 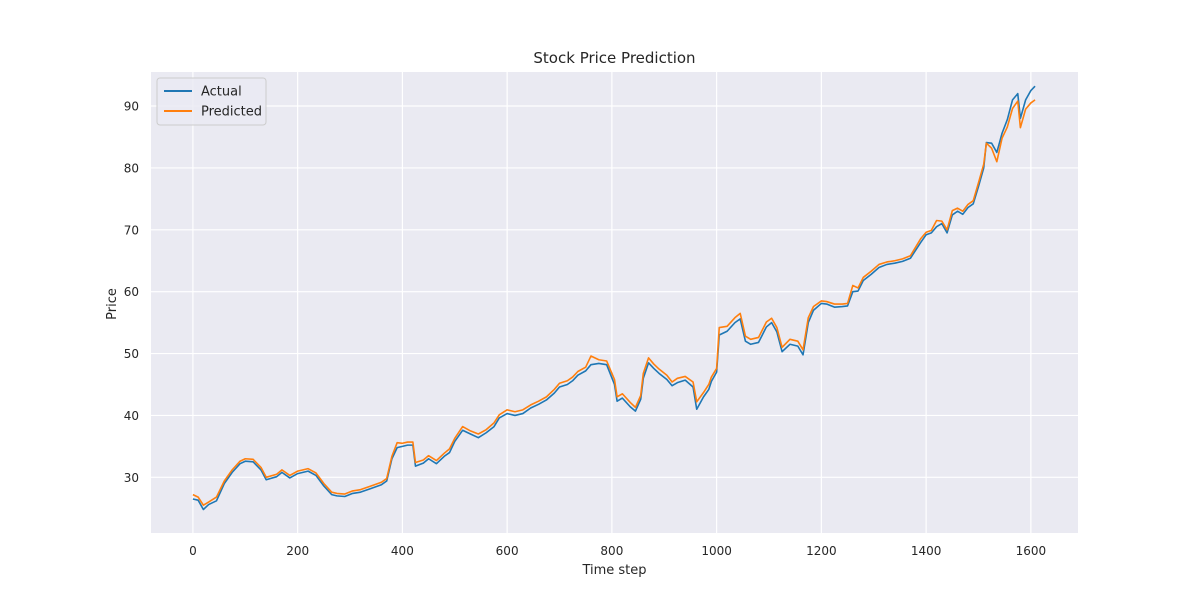 What do you see at coordinates (613, 570) in the screenshot?
I see `x-axis-label: Time step` at bounding box center [613, 570].